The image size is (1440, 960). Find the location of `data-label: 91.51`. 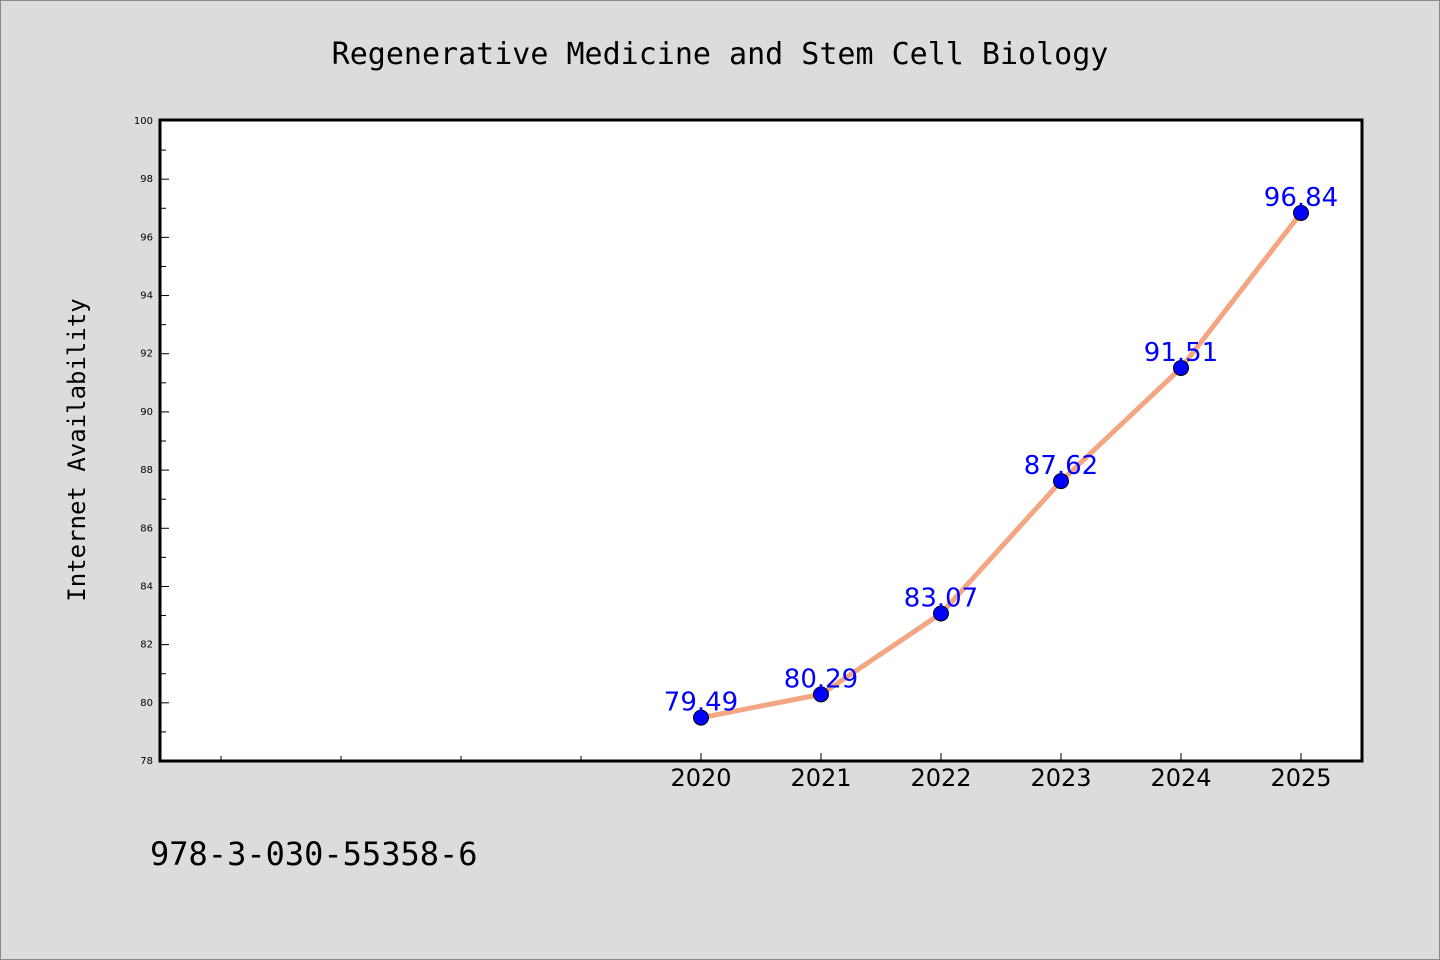

data-label: 91.51 is located at coordinates (1181, 353).